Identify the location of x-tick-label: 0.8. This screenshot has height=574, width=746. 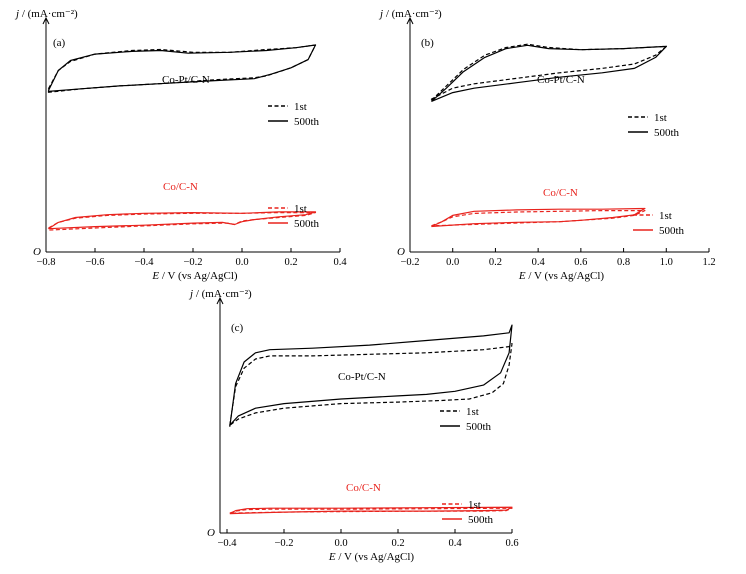
(623, 262).